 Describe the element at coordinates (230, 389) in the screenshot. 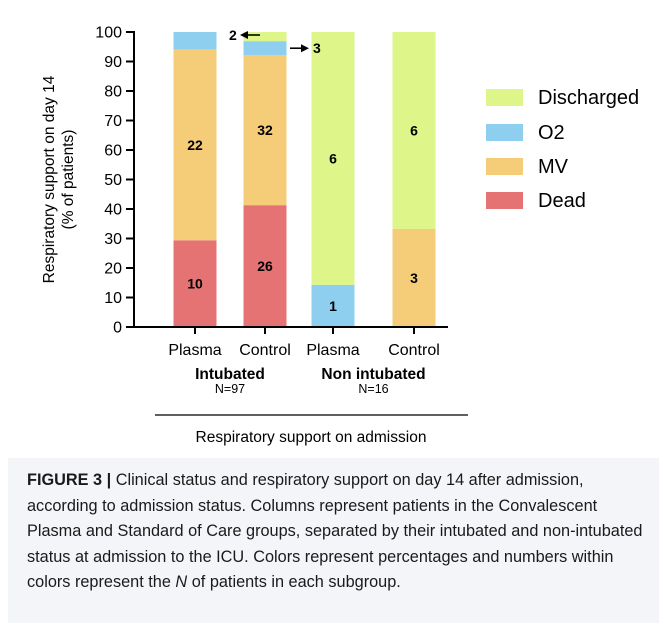

I see `group-n-label: N=97` at that location.